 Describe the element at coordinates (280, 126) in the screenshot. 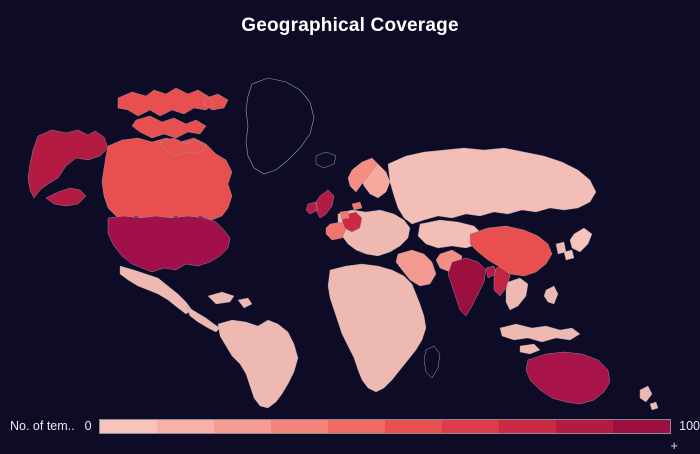

I see `country-greenland` at that location.